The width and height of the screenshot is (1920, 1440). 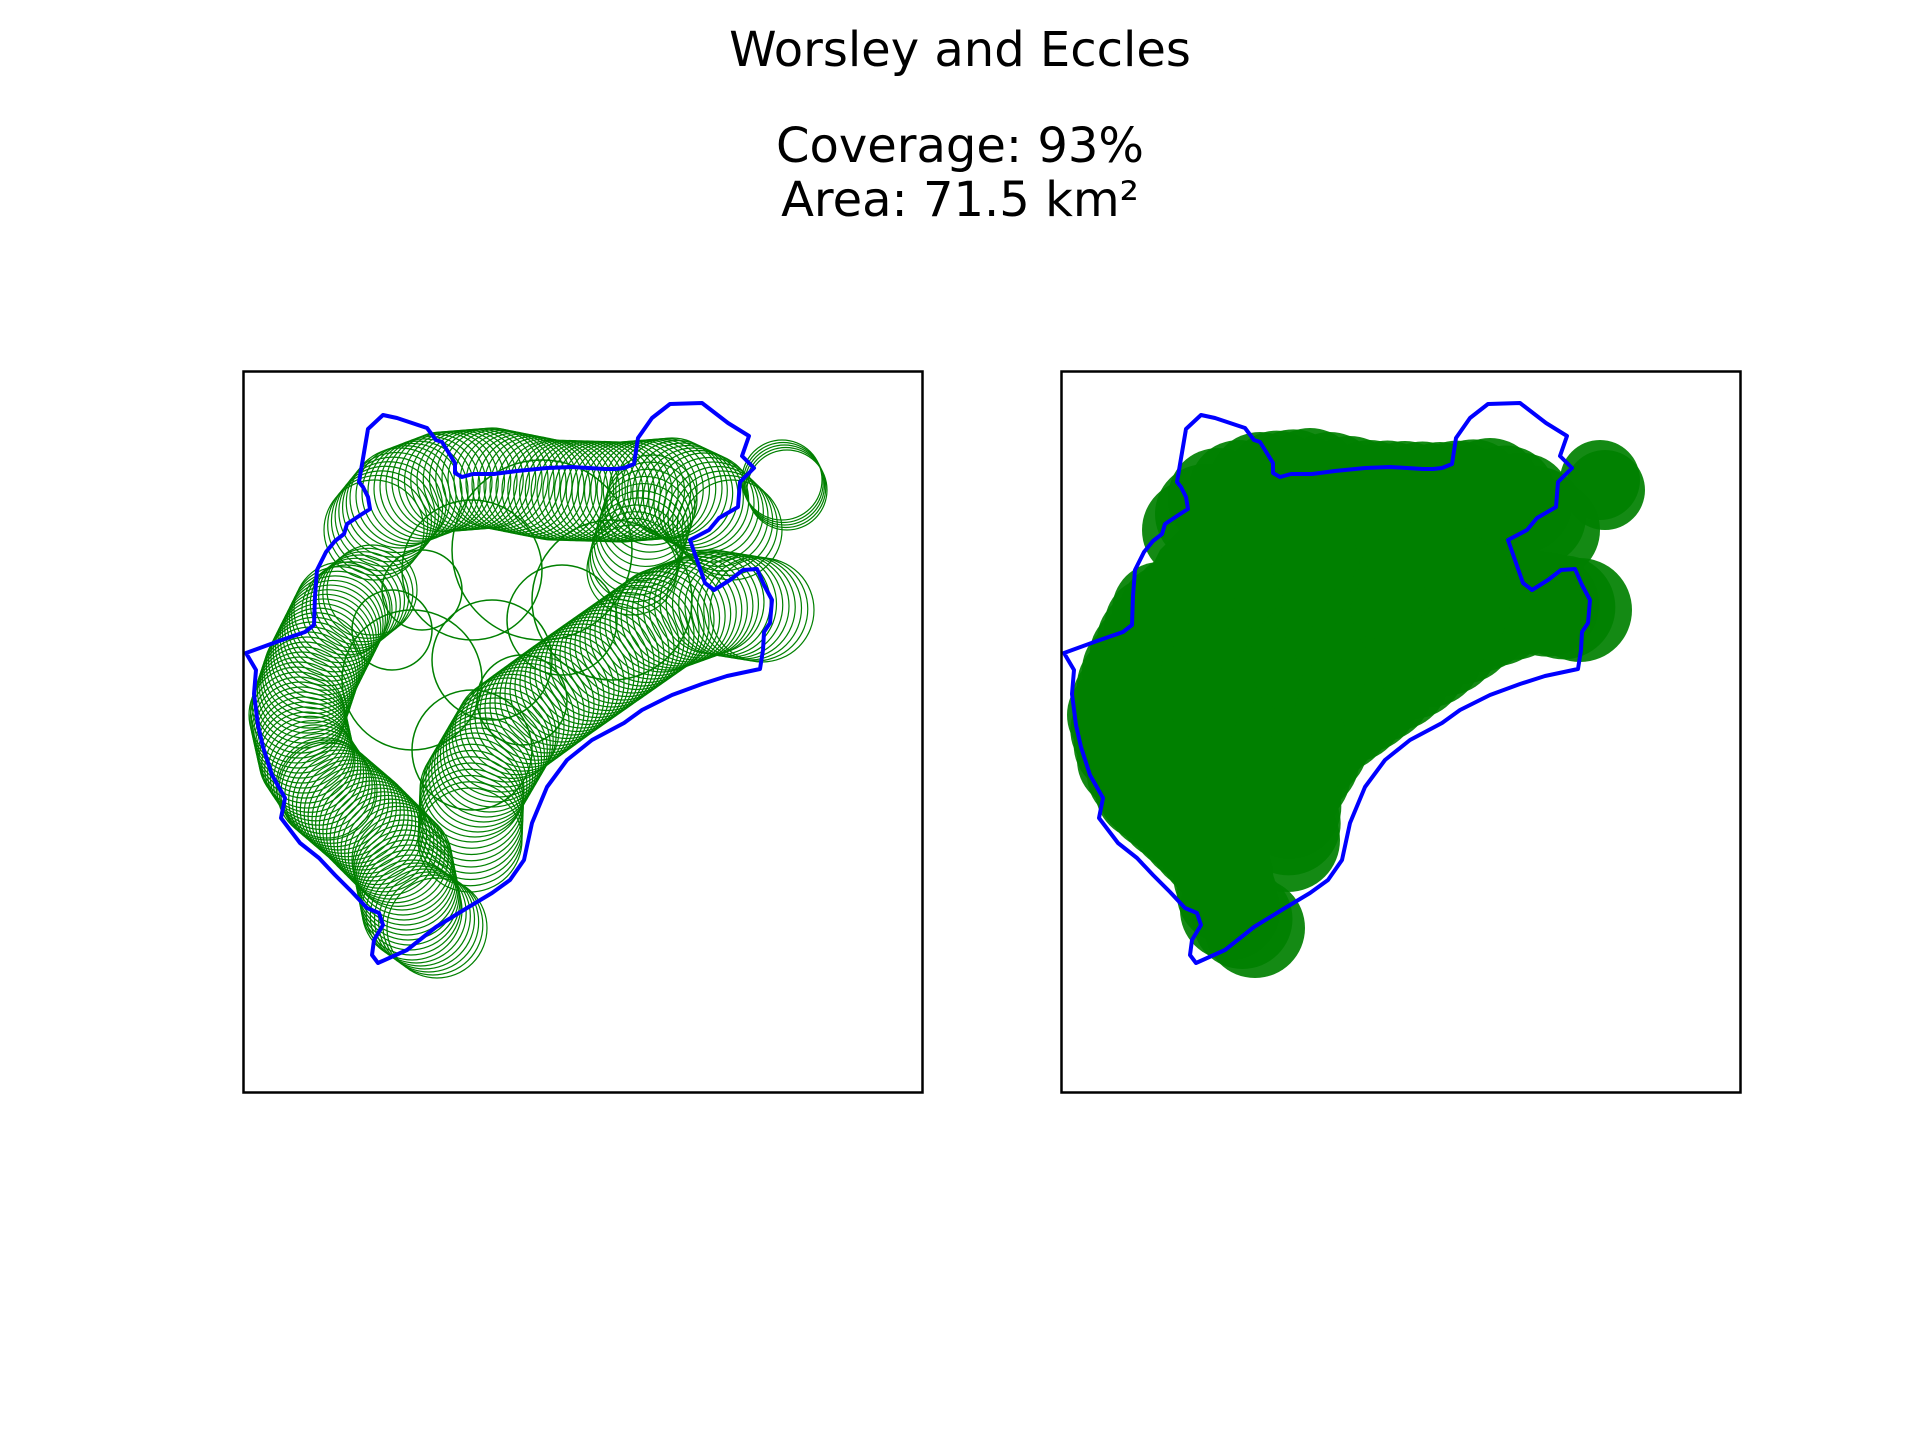 What do you see at coordinates (960, 146) in the screenshot?
I see `coverage-text: Coverage: 93%` at bounding box center [960, 146].